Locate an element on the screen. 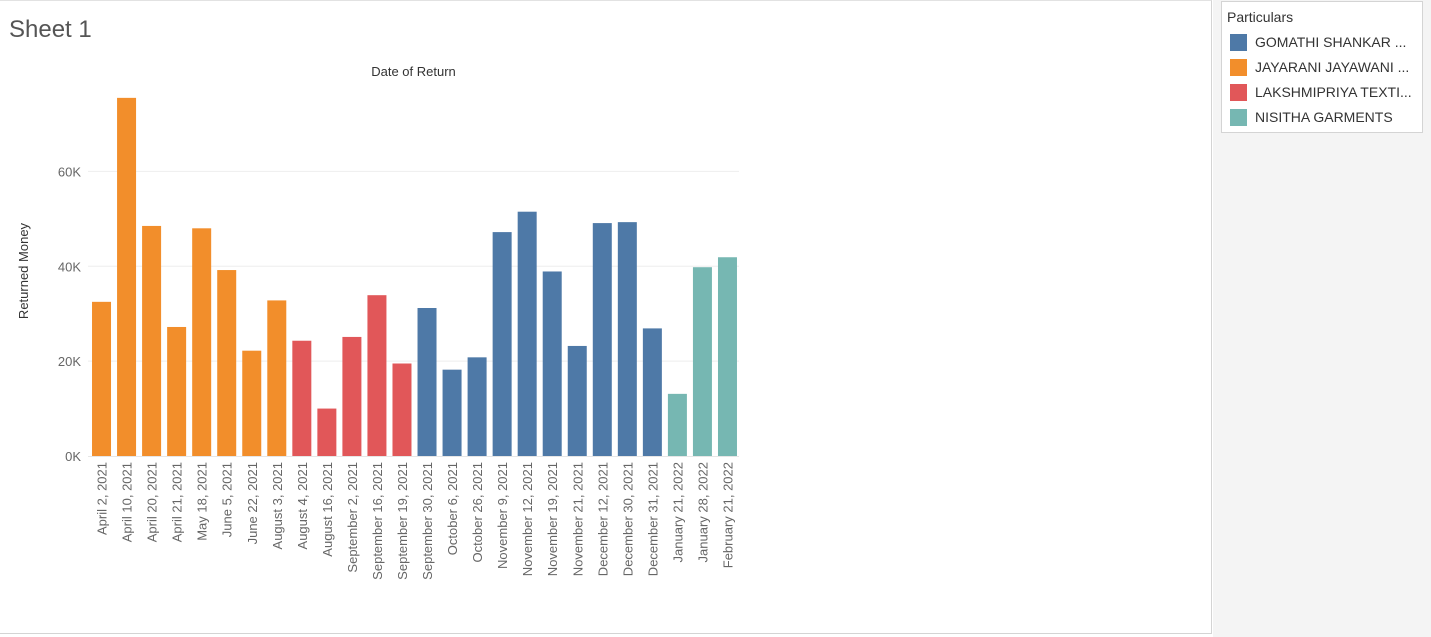  chart-title: Date of Return is located at coordinates (413, 71).